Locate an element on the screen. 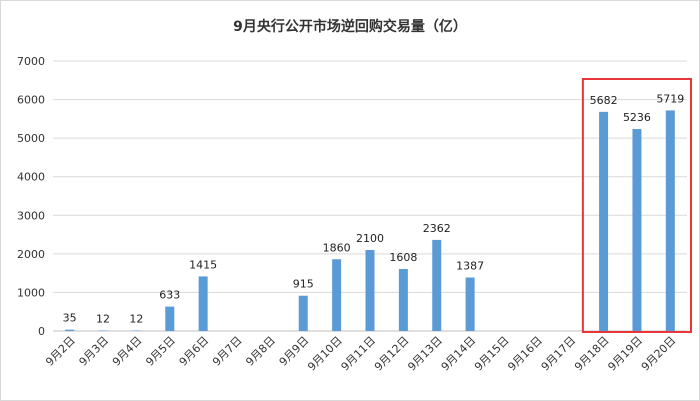 This screenshot has height=401, width=700. x-tick-label: 9月7日 is located at coordinates (227, 351).